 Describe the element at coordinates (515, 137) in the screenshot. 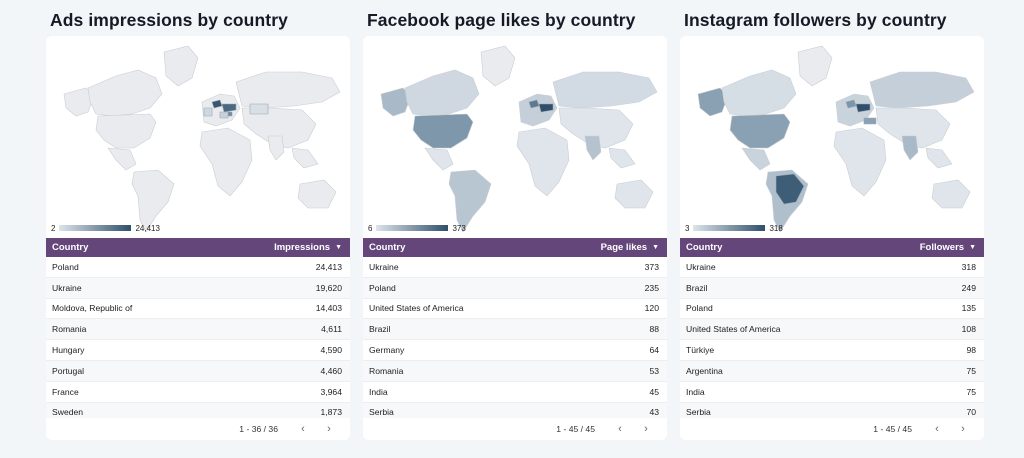

I see `world-map: 6 373` at that location.